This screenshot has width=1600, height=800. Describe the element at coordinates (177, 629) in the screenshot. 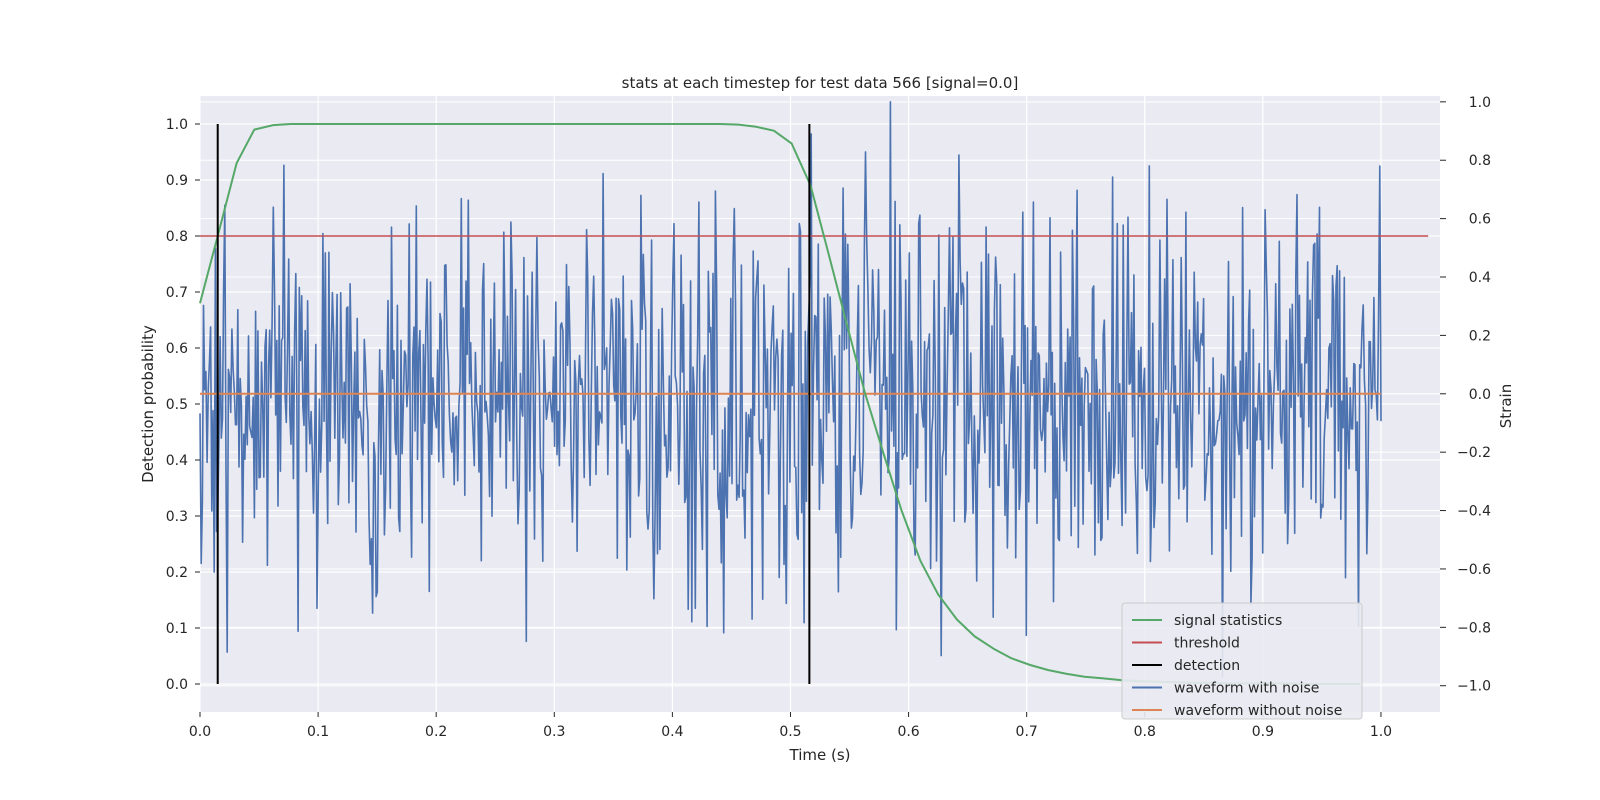

I see `y-tick-label: 0.1` at that location.